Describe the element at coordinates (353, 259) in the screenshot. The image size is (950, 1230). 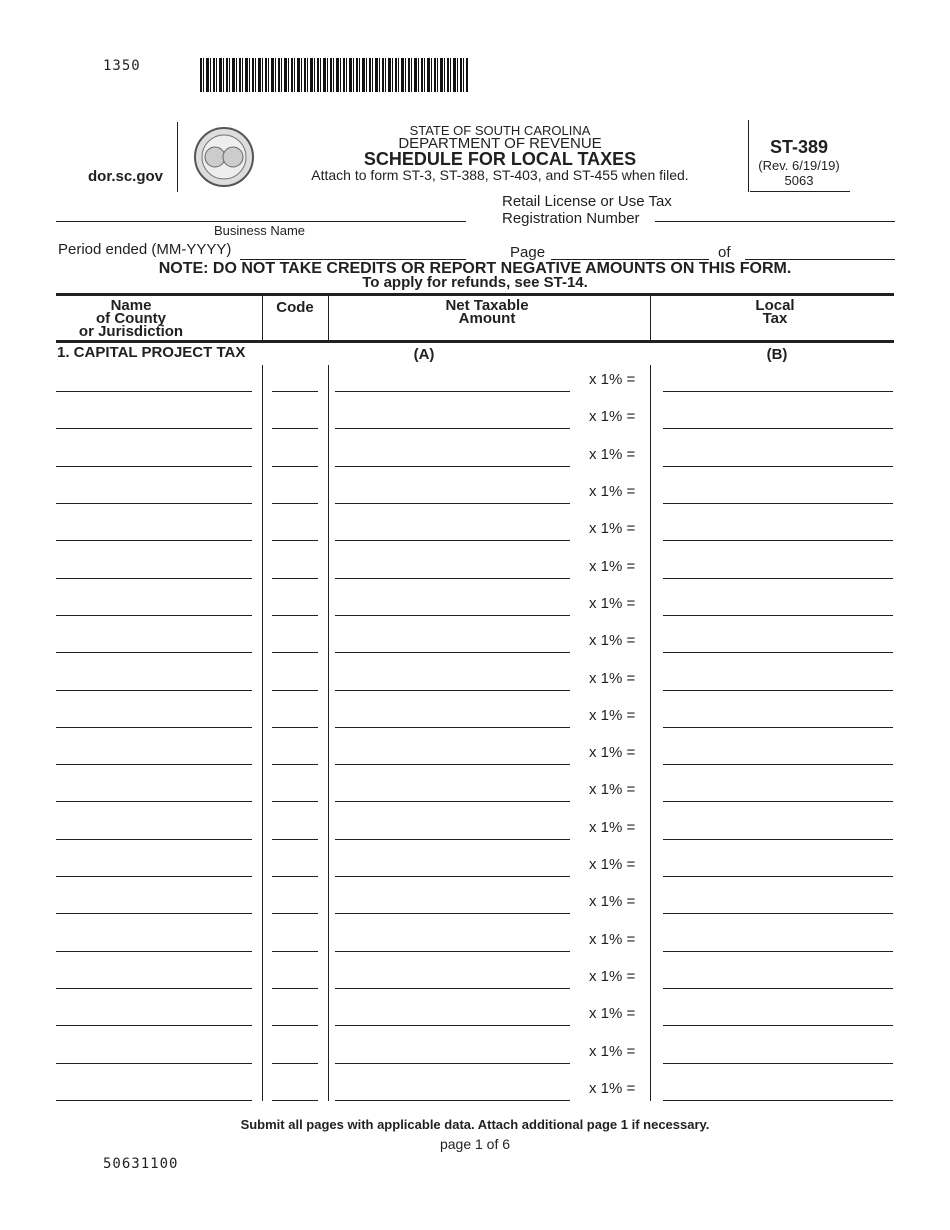
I see `period-field` at that location.